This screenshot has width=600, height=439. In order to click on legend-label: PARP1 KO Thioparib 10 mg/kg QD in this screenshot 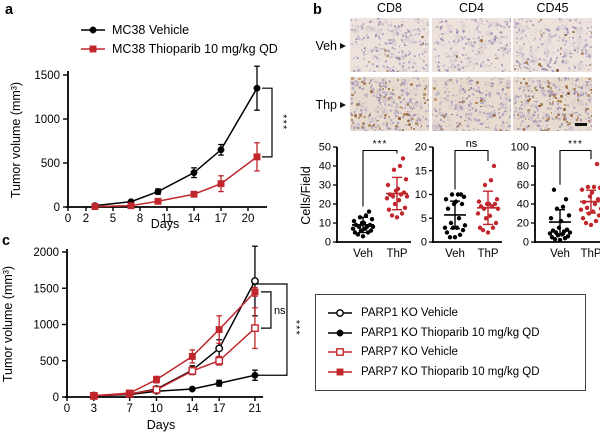, I will do `click(450, 332)`.